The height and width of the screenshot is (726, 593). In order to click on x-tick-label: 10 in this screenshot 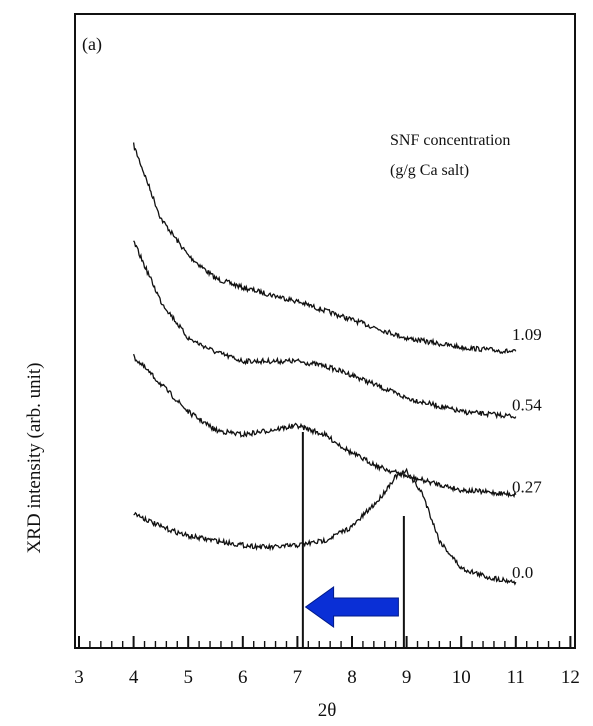, I will do `click(461, 677)`.